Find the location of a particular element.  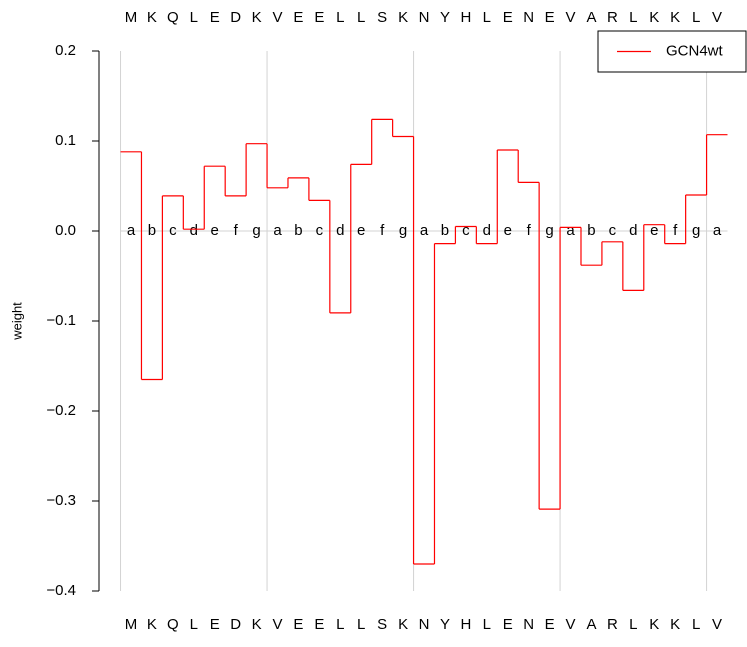

legend-label: GCN4wt is located at coordinates (695, 50).